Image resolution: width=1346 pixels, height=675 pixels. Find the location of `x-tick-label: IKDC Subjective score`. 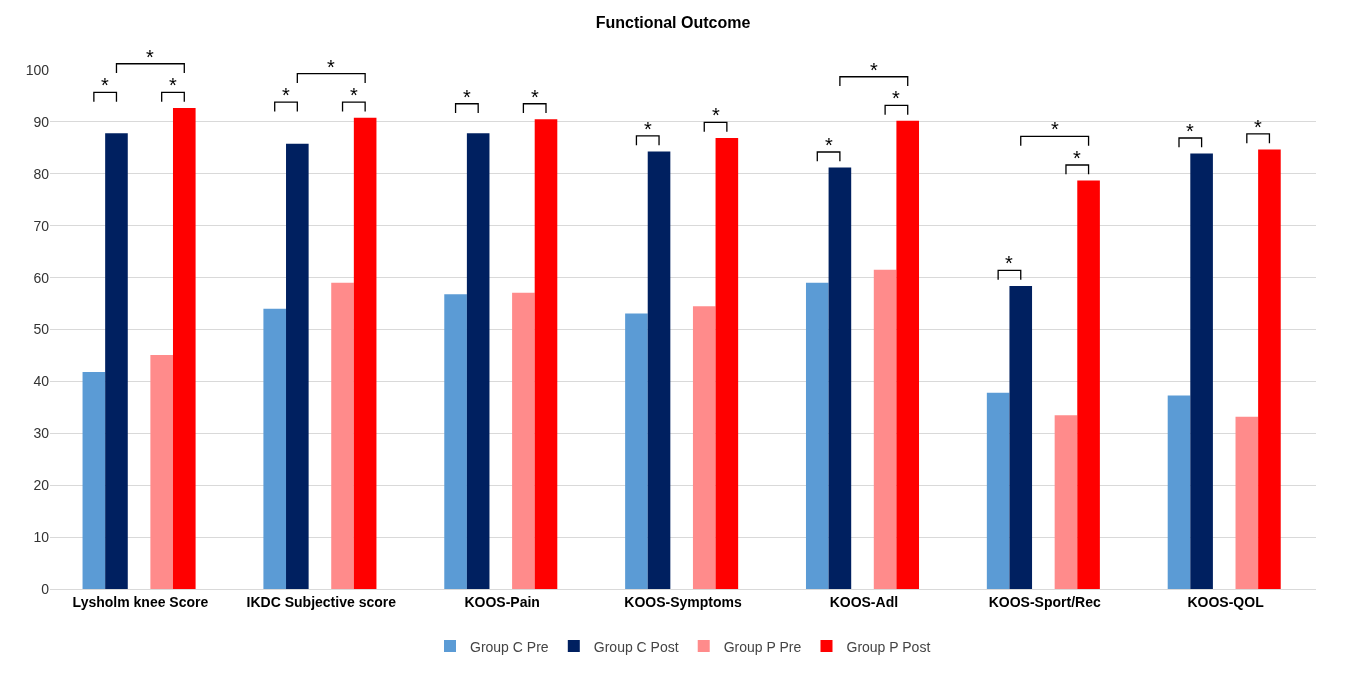

x-tick-label: IKDC Subjective score is located at coordinates (321, 601).